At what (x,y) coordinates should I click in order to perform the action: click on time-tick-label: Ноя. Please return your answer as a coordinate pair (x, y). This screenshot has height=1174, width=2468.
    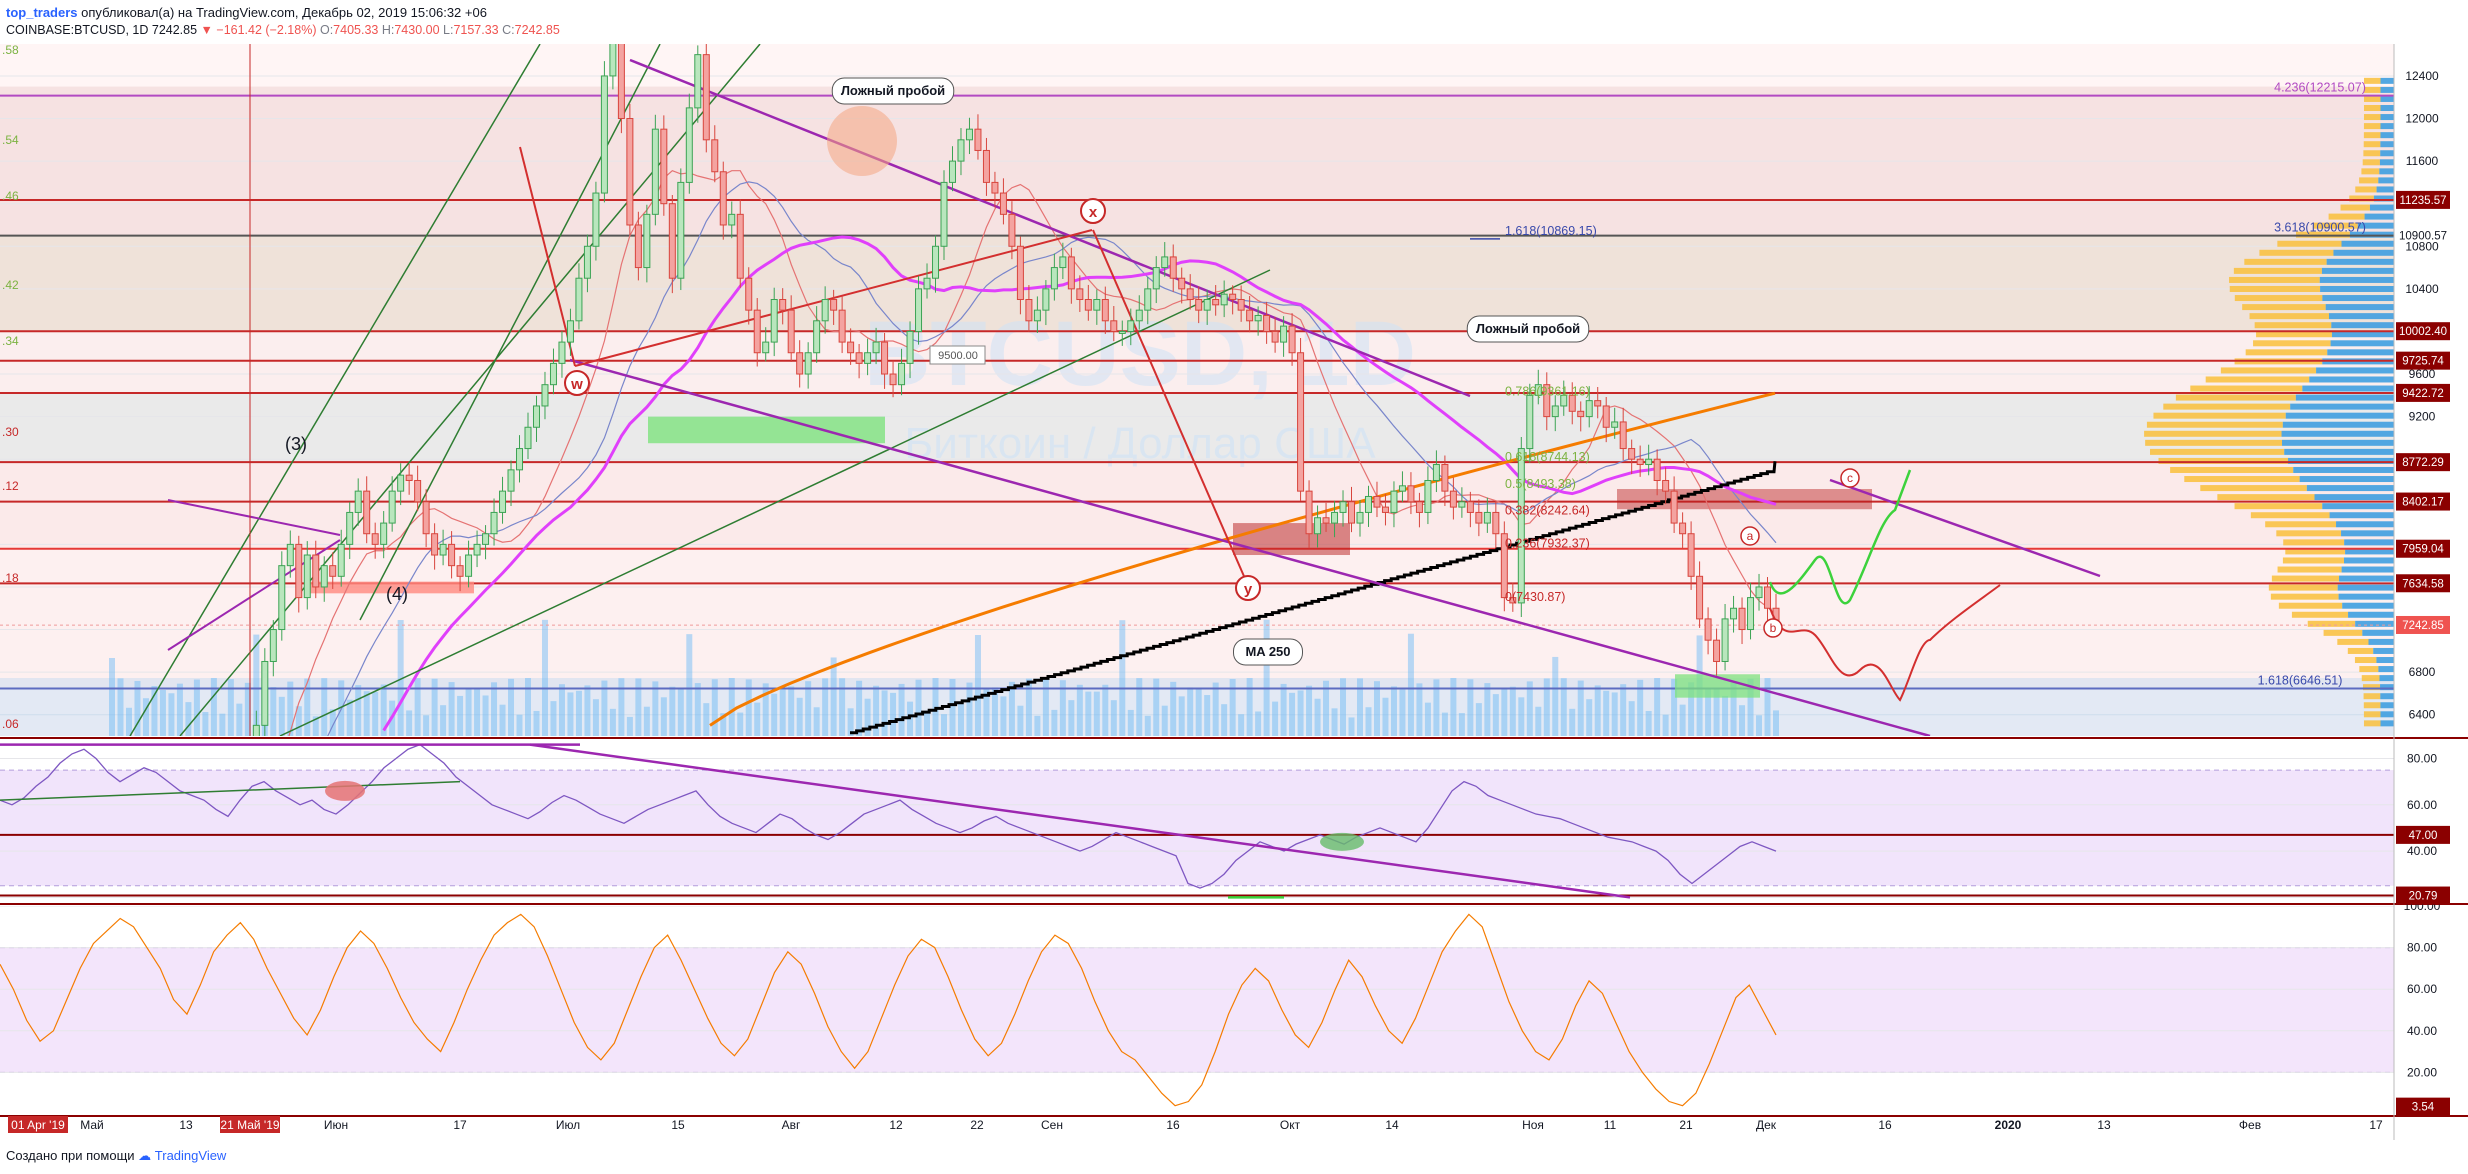
    Looking at the image, I should click on (1533, 1125).